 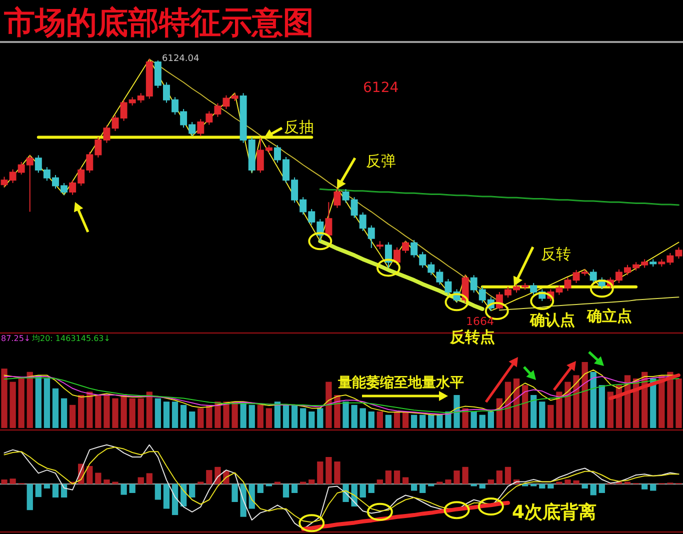 What do you see at coordinates (381, 161) in the screenshot?
I see `annotation: 反弹` at bounding box center [381, 161].